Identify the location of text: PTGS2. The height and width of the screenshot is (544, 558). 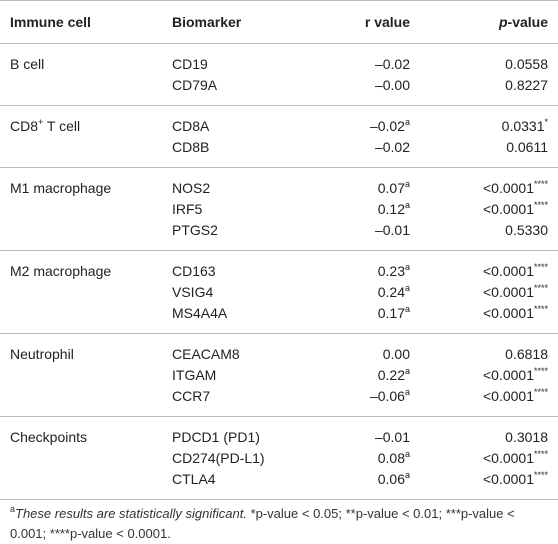
(195, 230).